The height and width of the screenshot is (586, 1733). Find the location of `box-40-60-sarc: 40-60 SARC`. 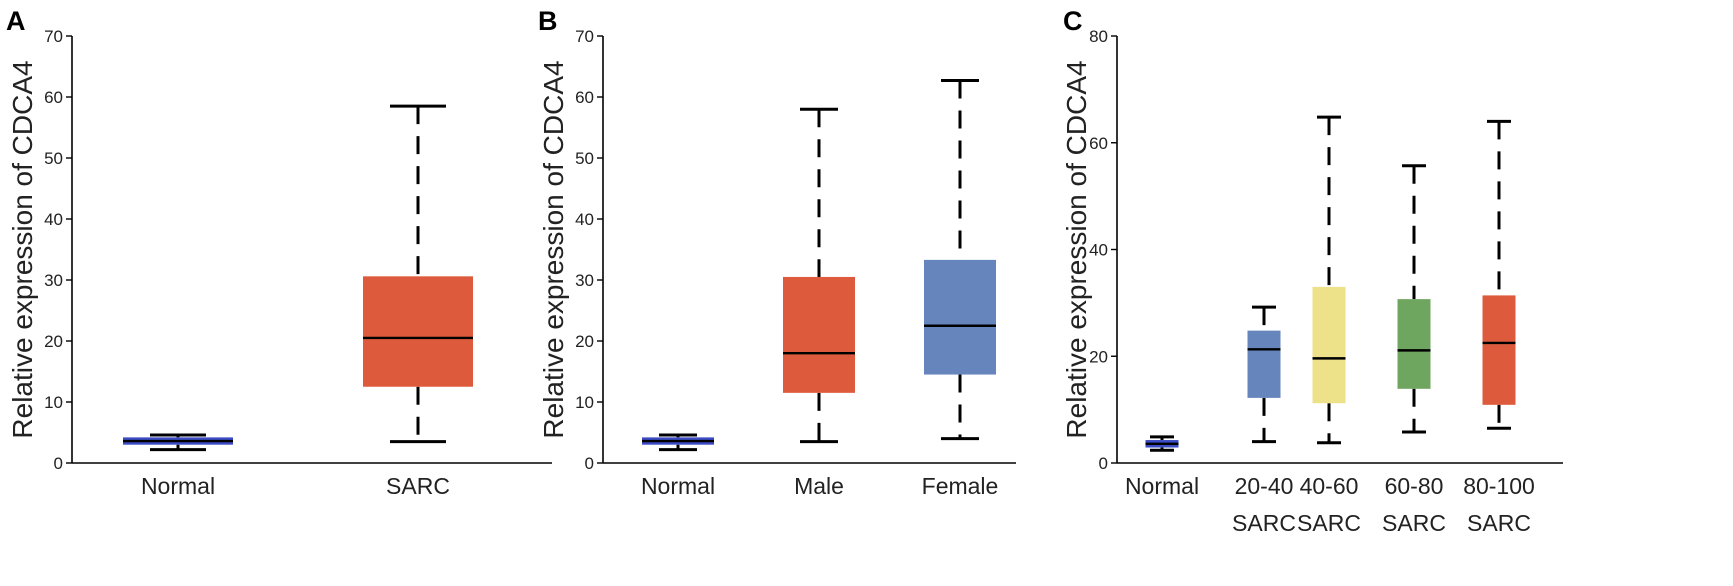

box-40-60-sarc: 40-60 SARC is located at coordinates (1329, 325).